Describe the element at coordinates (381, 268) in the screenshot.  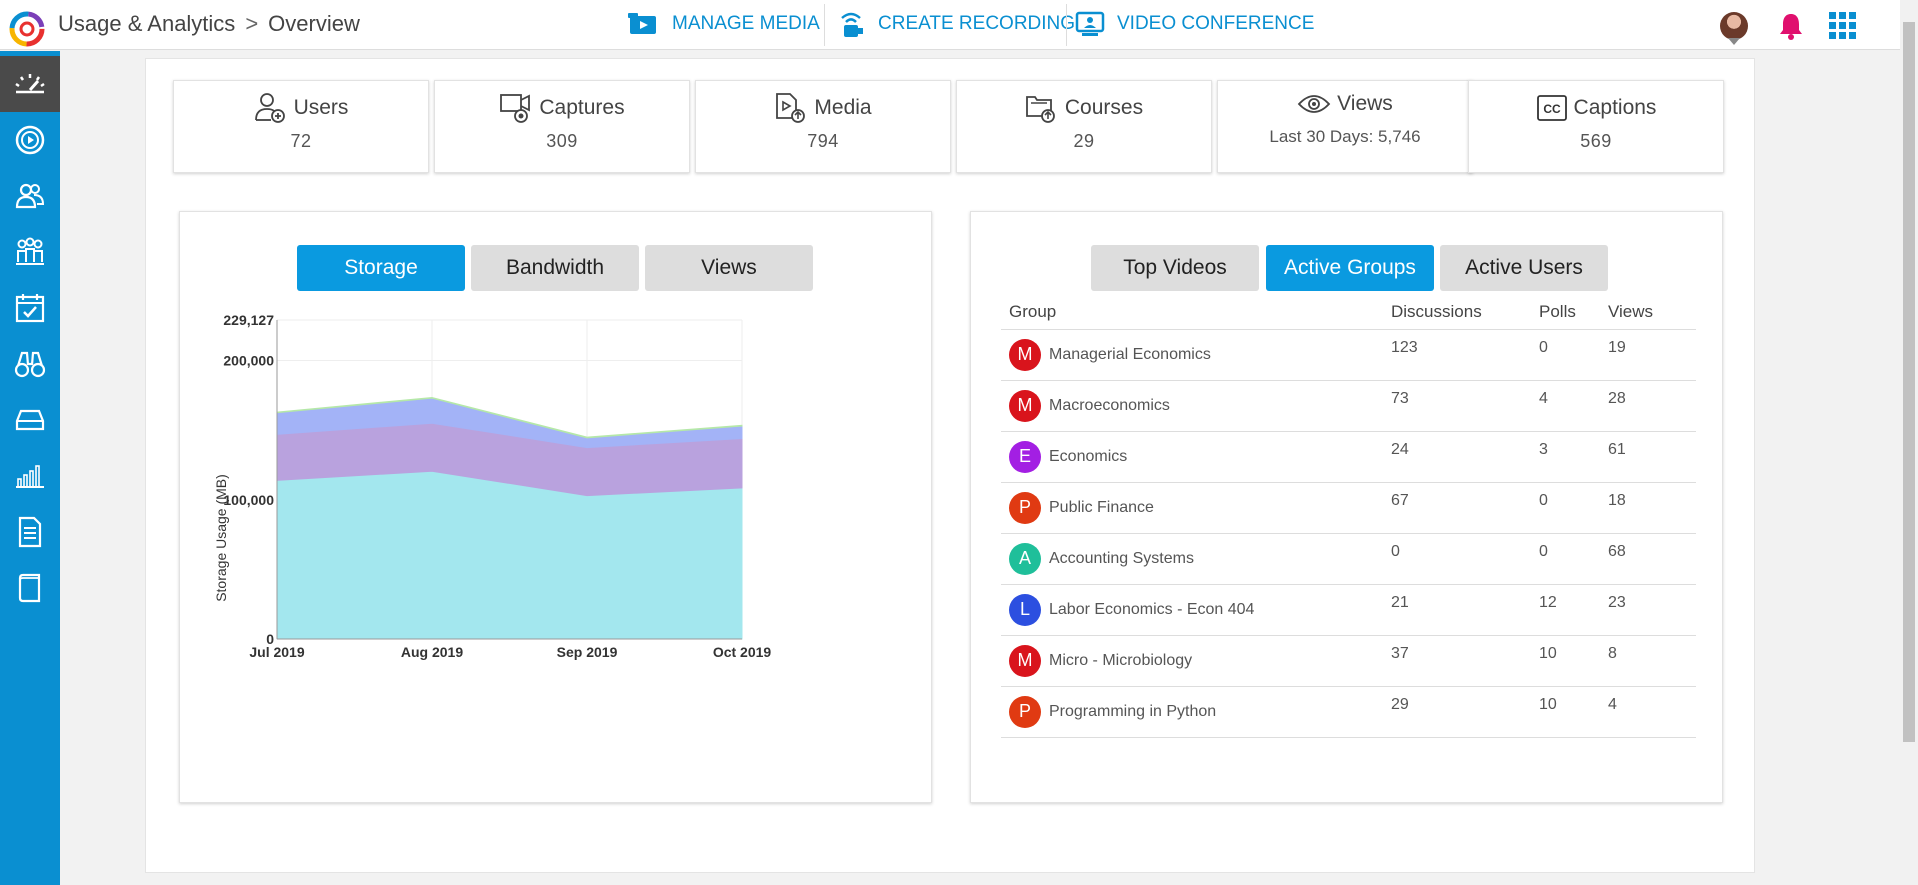
I see `tab-storage: Storage` at that location.